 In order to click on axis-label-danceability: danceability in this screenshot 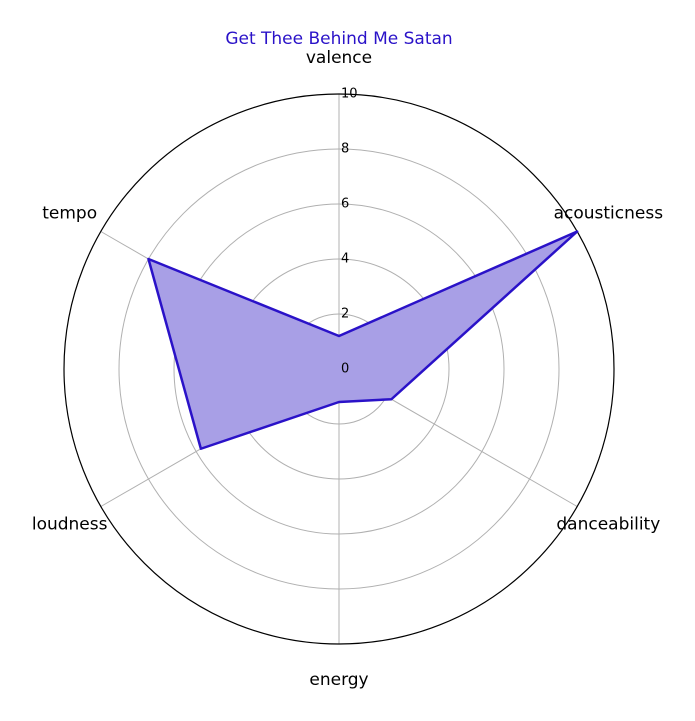, I will do `click(608, 525)`.